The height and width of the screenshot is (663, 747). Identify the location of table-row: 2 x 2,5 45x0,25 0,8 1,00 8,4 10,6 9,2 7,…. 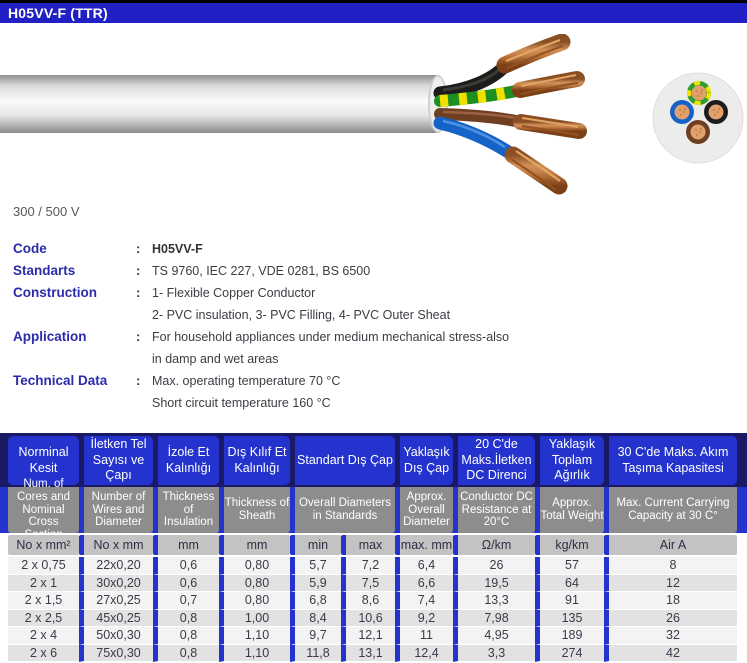
(373, 618).